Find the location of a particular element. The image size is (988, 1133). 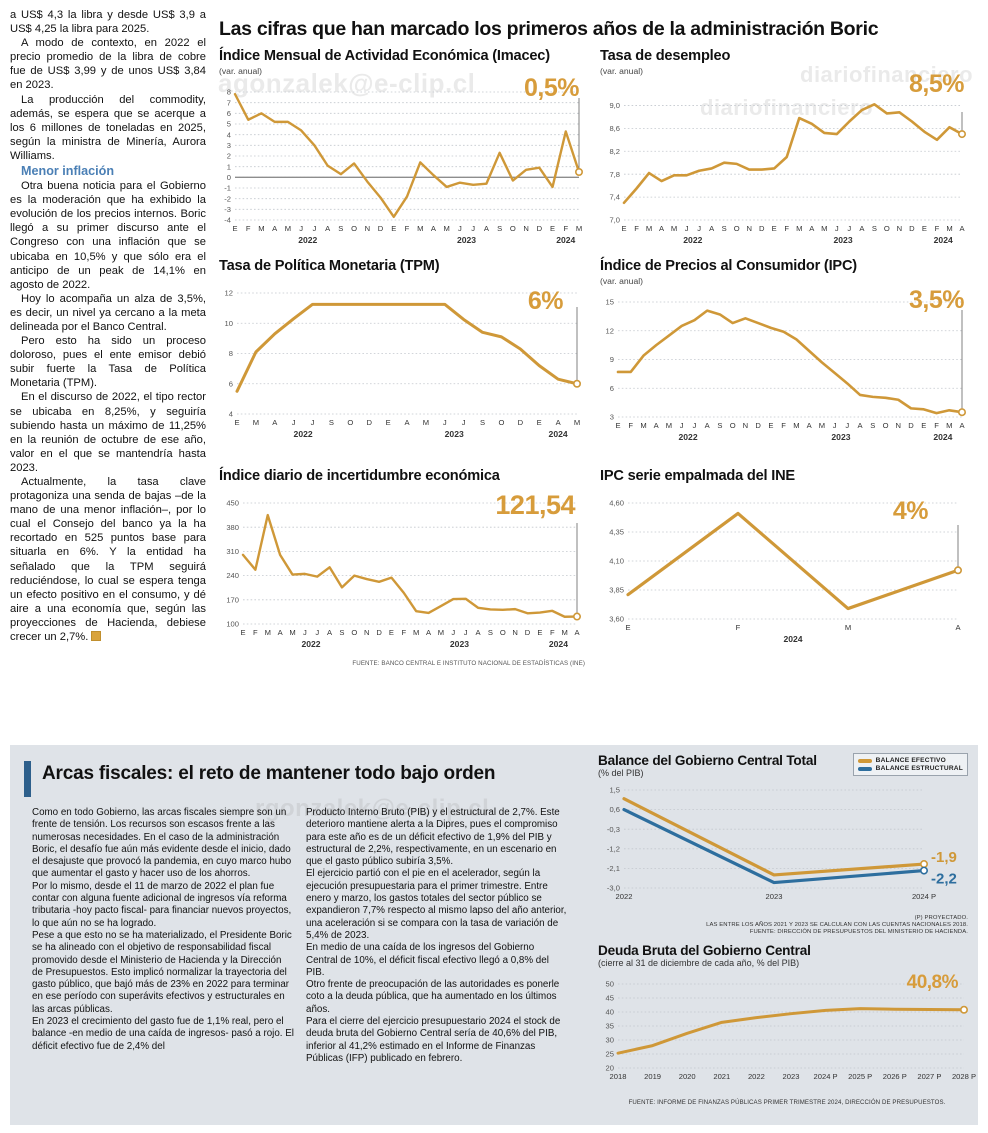

svg-text: 4,10 is located at coordinates (616, 561).